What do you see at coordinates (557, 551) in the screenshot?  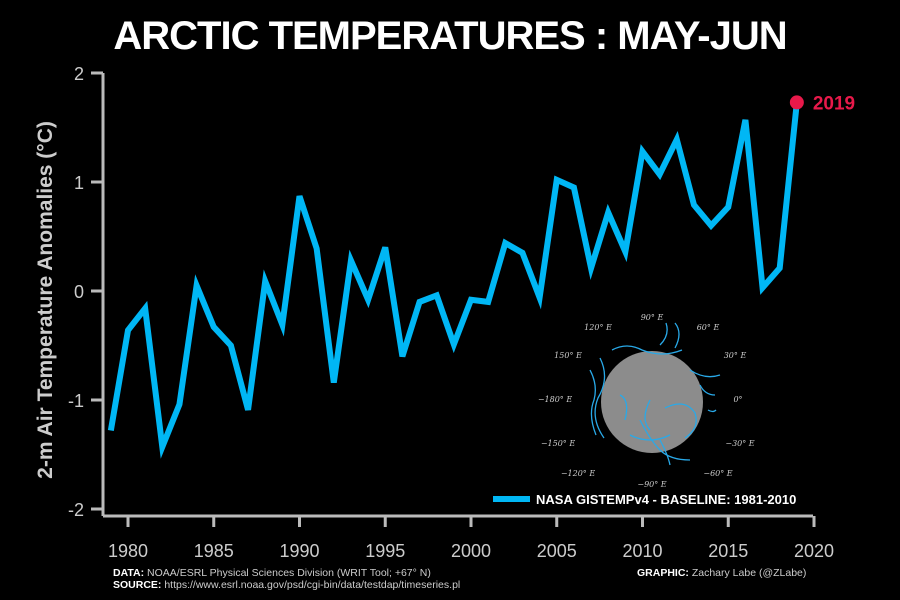 I see `x-tick-label: 2005` at bounding box center [557, 551].